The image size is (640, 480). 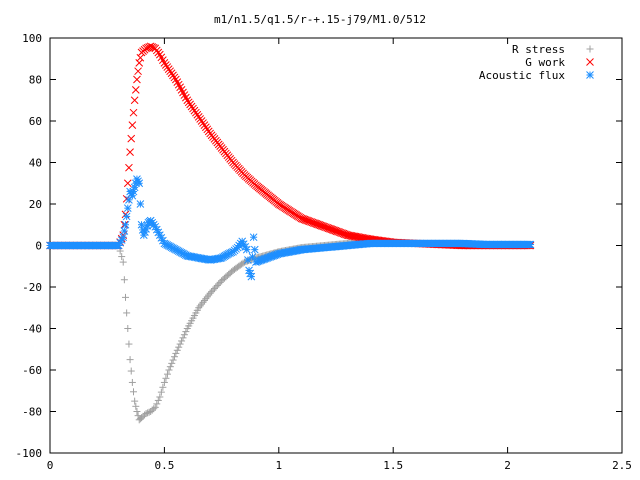 I want to click on x-tick-label: 2, so click(x=507, y=465).